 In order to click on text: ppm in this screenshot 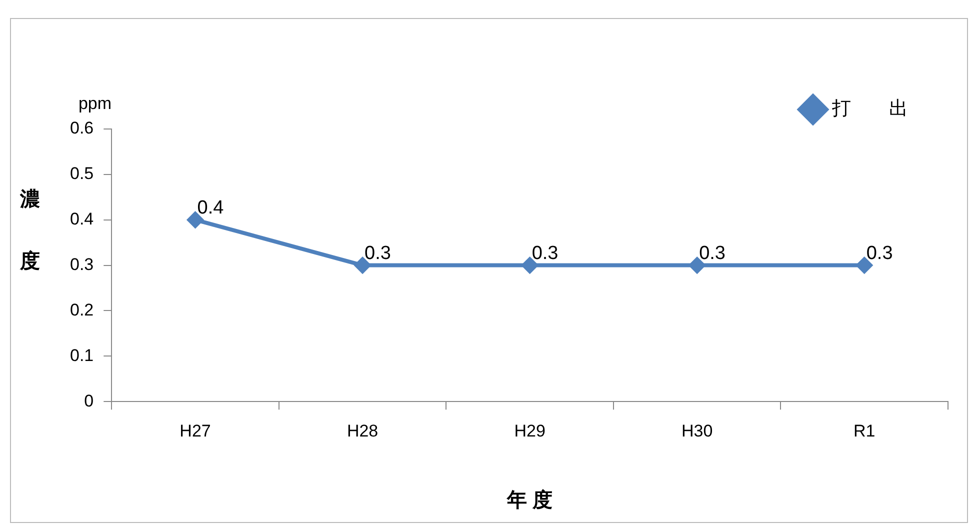, I will do `click(95, 104)`.